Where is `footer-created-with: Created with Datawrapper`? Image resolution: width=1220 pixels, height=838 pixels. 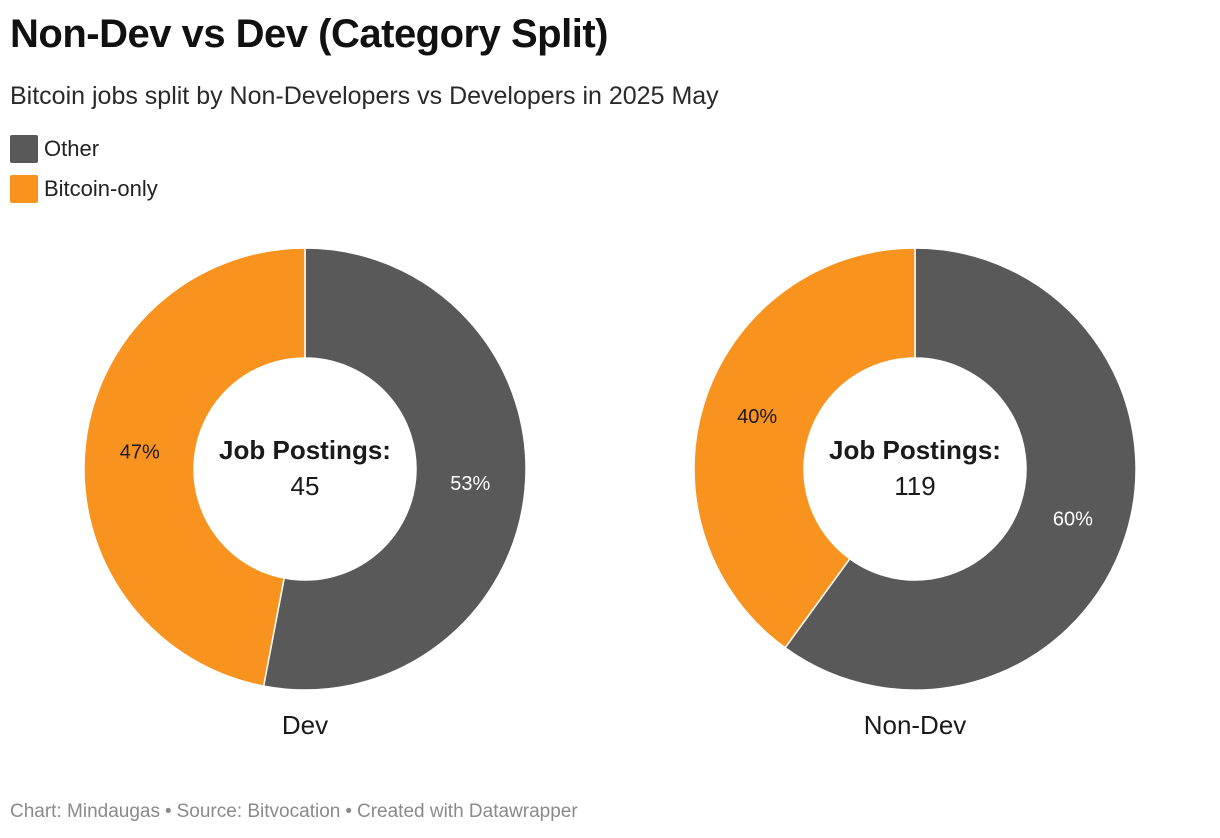 footer-created-with: Created with Datawrapper is located at coordinates (467, 811).